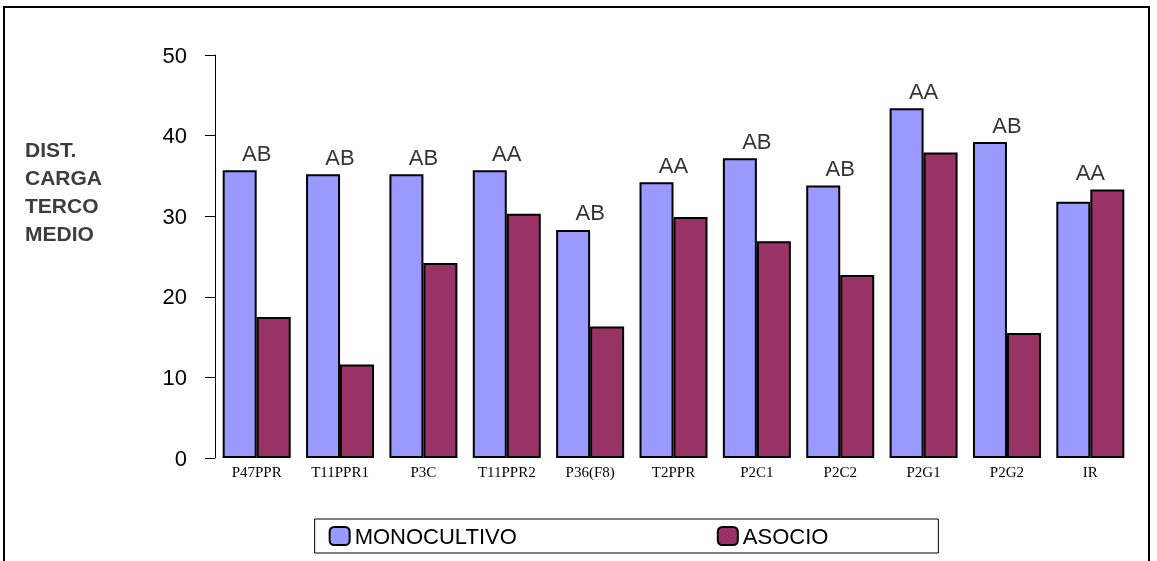  I want to click on y-tick-label: 20, so click(174, 297).